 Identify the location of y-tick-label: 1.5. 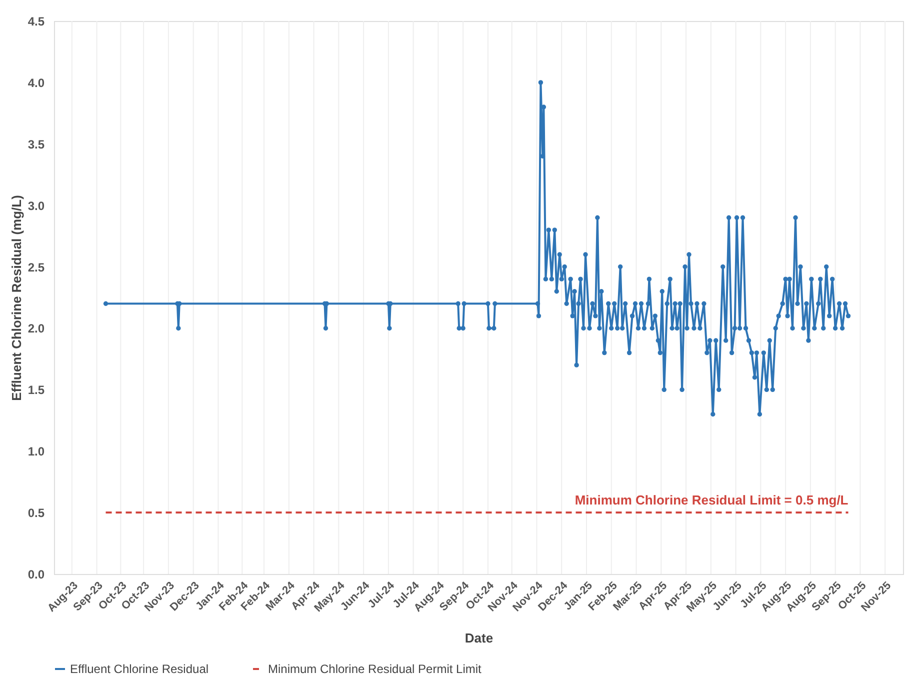
(36, 390).